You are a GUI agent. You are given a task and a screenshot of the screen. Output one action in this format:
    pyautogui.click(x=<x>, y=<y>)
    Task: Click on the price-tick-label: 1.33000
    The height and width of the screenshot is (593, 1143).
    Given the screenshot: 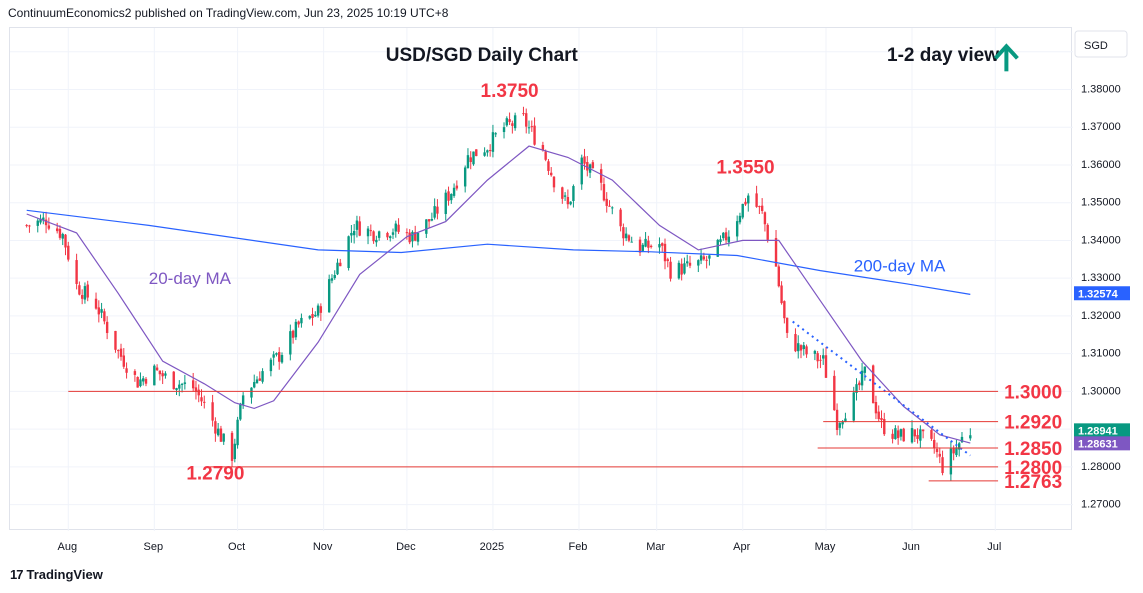 What is the action you would take?
    pyautogui.click(x=1101, y=278)
    